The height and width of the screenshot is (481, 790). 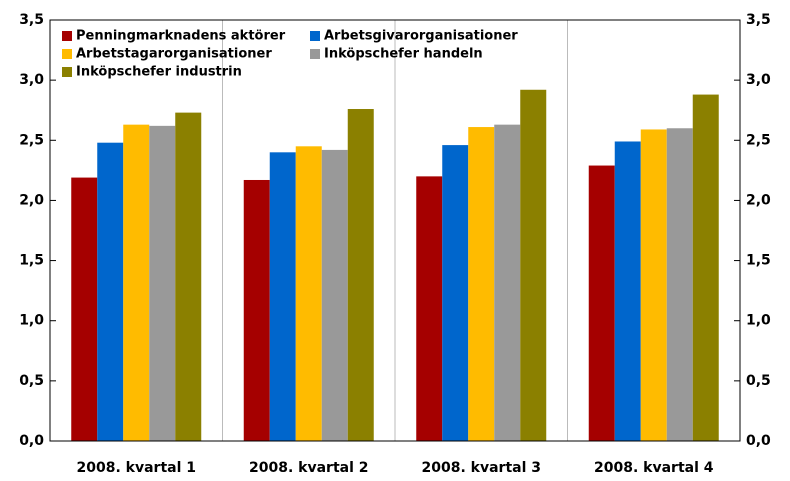 I want to click on x-tick-label: 2008. kvartal 4, so click(x=654, y=468).